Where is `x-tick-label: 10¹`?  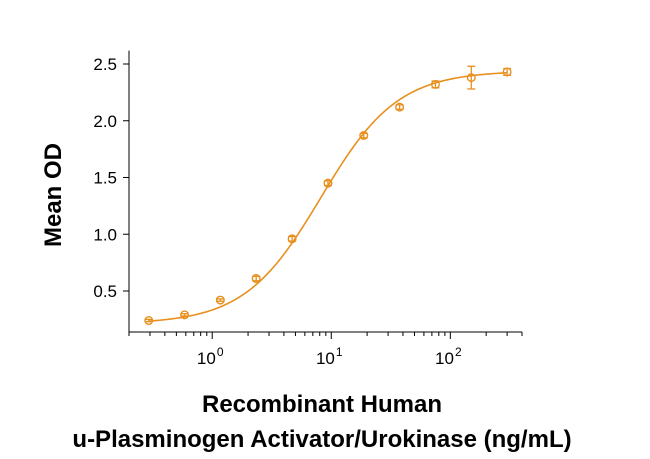
x-tick-label: 10¹ is located at coordinates (329, 356).